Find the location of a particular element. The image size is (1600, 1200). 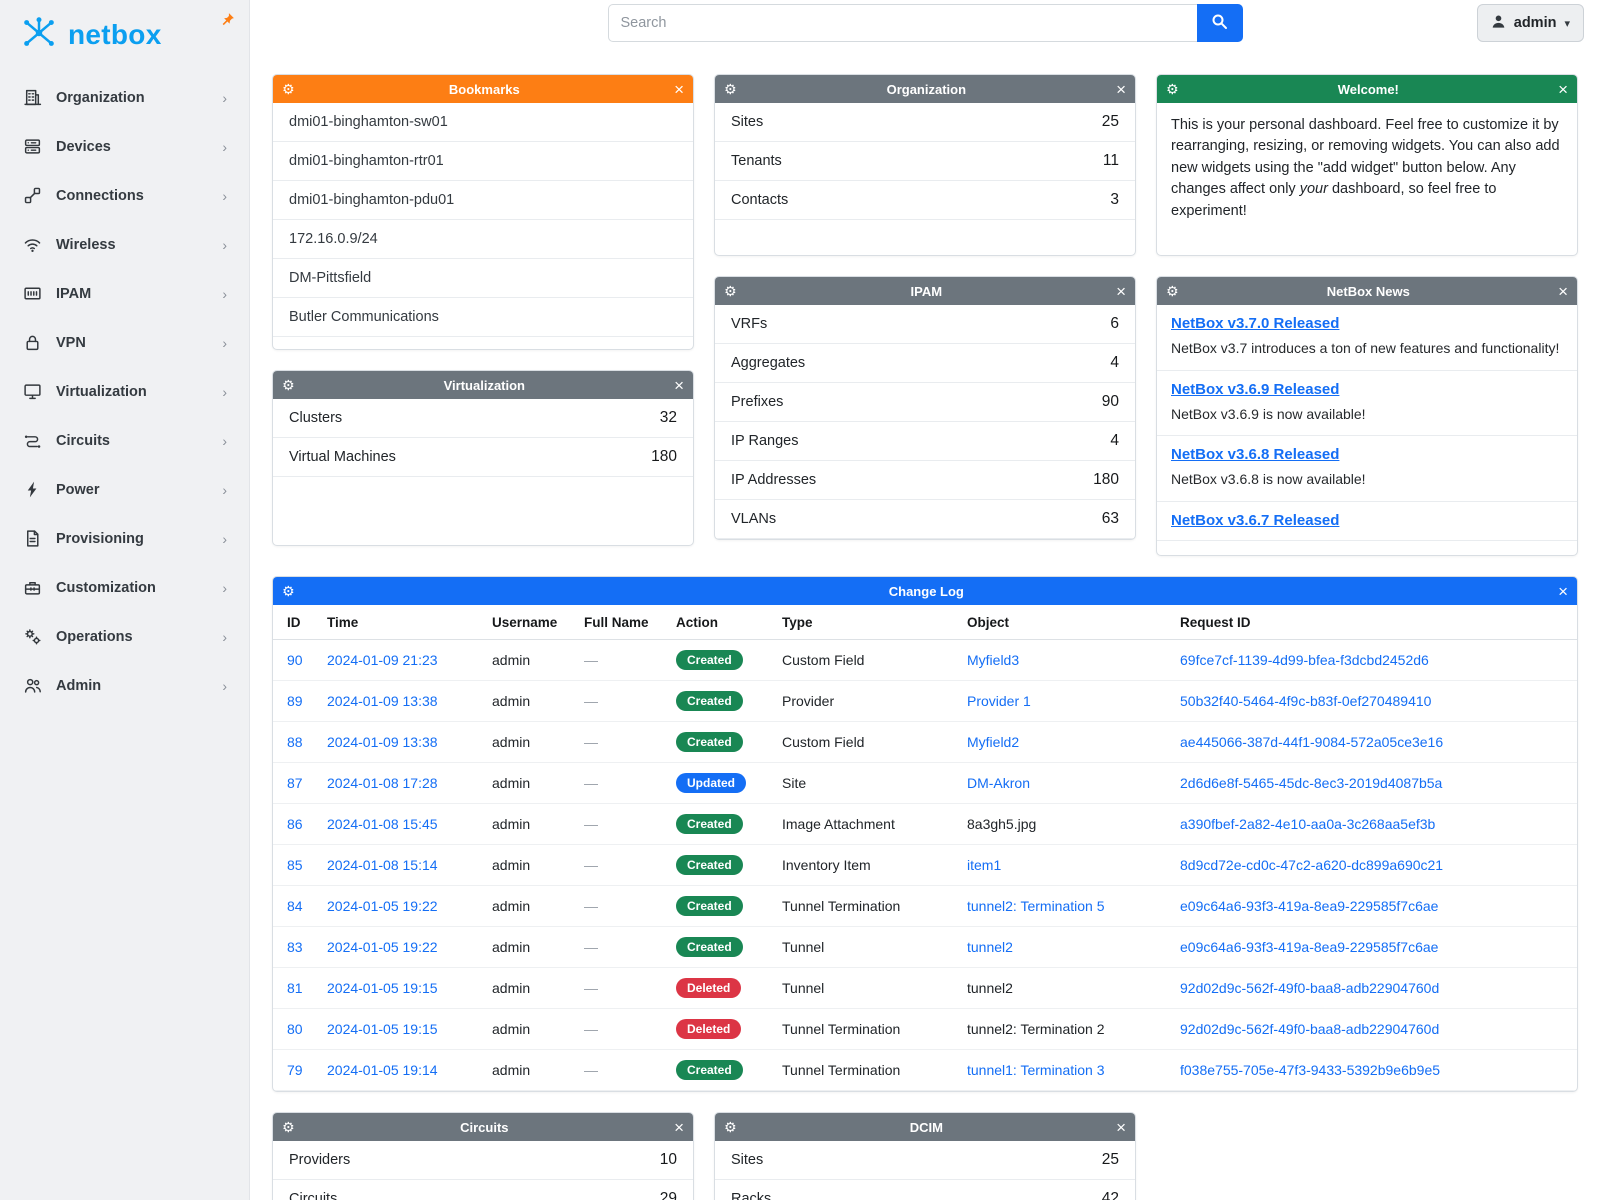

stat-label: Virtual Machines is located at coordinates (342, 457).